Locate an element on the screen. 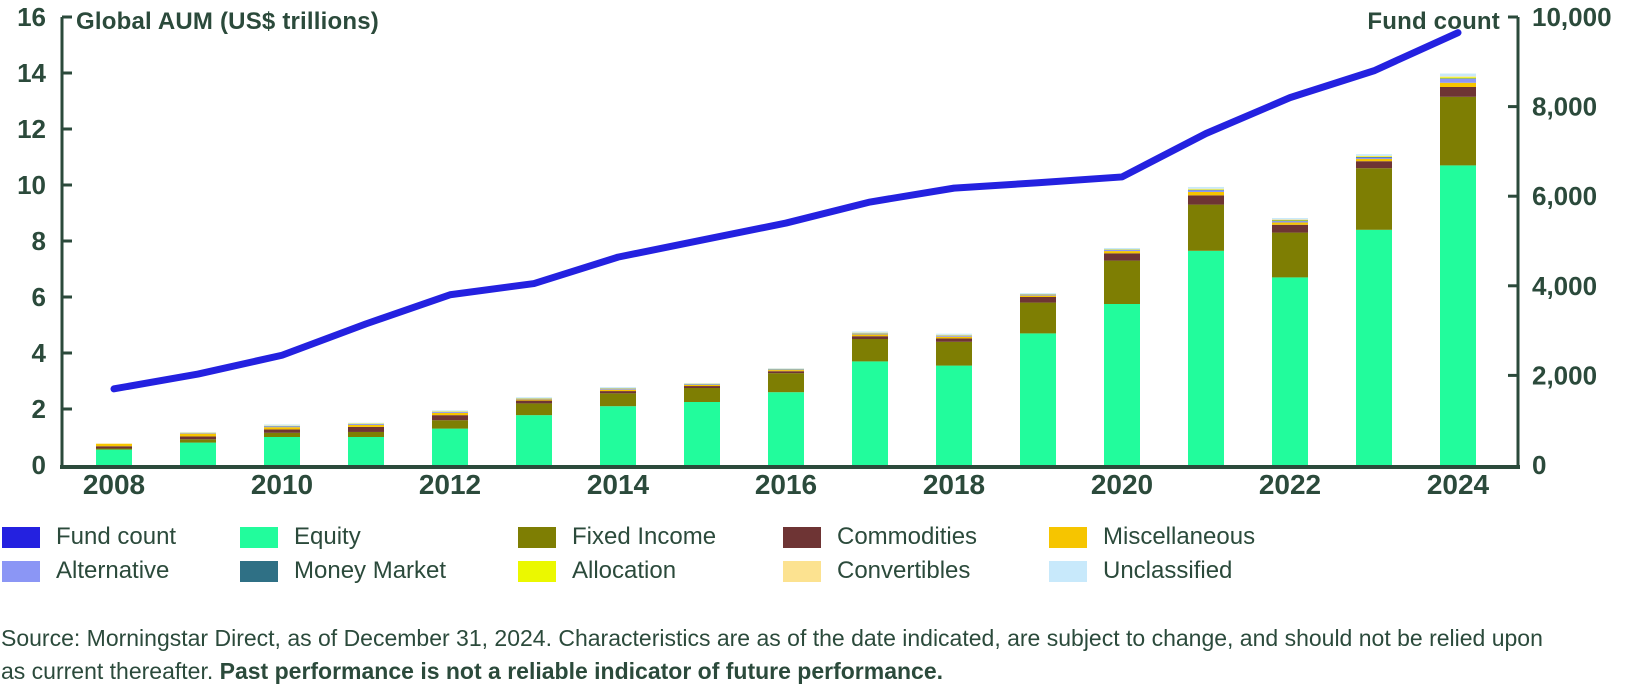 The width and height of the screenshot is (1626, 692). bar-segment-money-market is located at coordinates (1374, 157).